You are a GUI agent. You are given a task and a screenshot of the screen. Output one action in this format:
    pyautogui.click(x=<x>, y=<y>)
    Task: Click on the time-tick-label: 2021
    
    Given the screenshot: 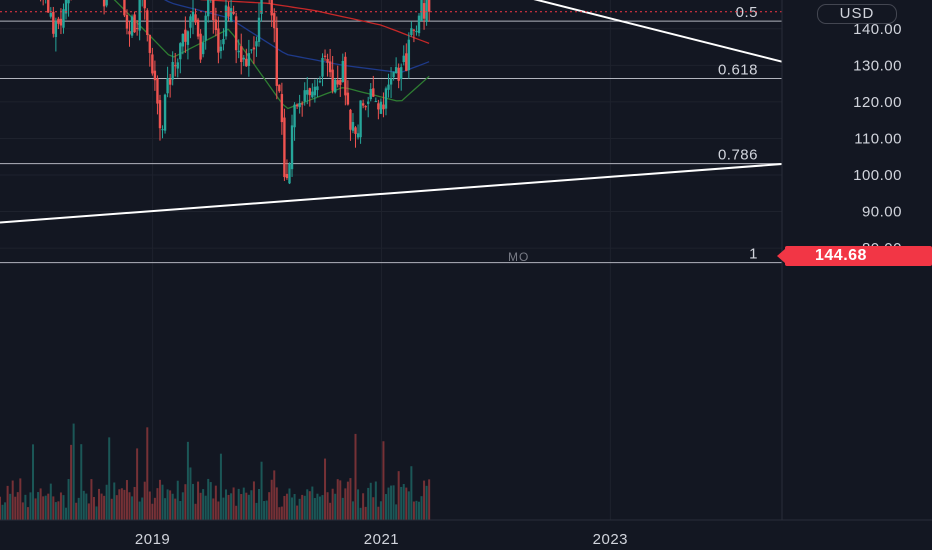 What is the action you would take?
    pyautogui.click(x=381, y=539)
    